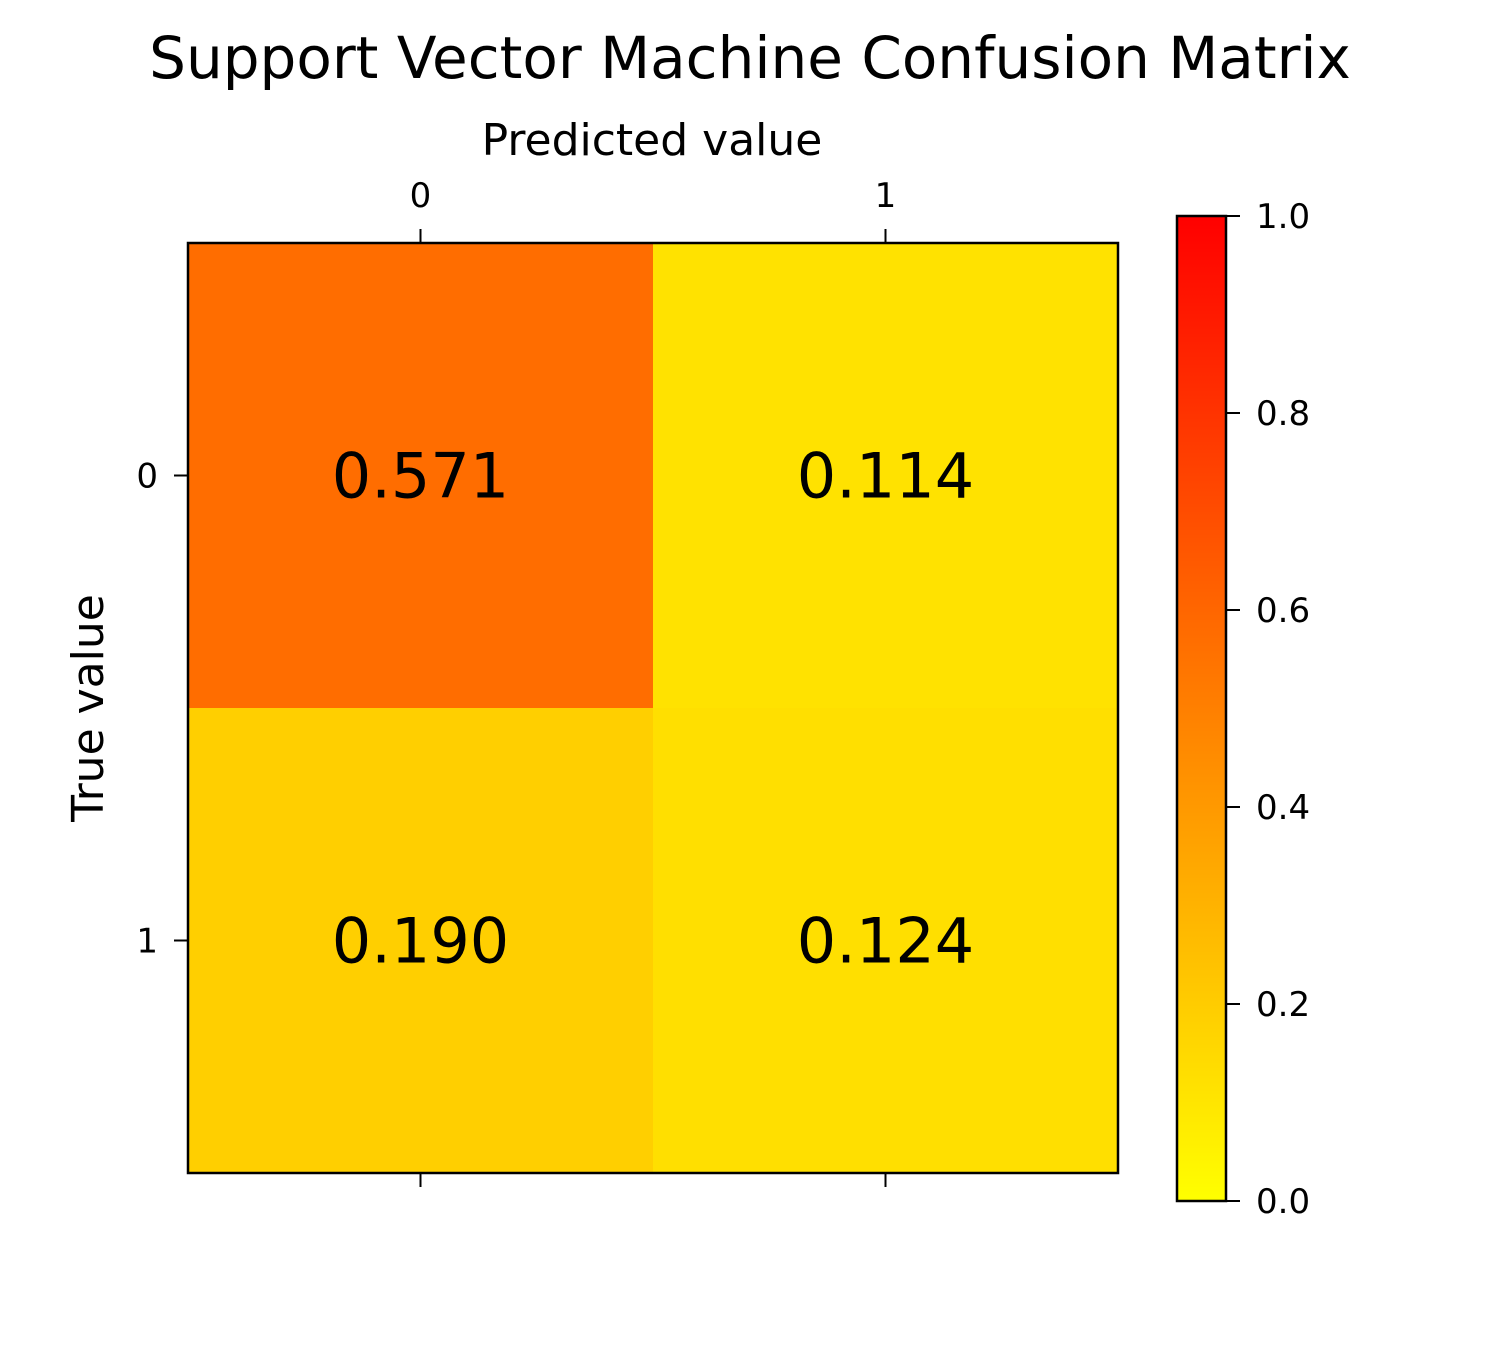  What do you see at coordinates (1283, 217) in the screenshot?
I see `colorbar-tick-label: 1.0` at bounding box center [1283, 217].